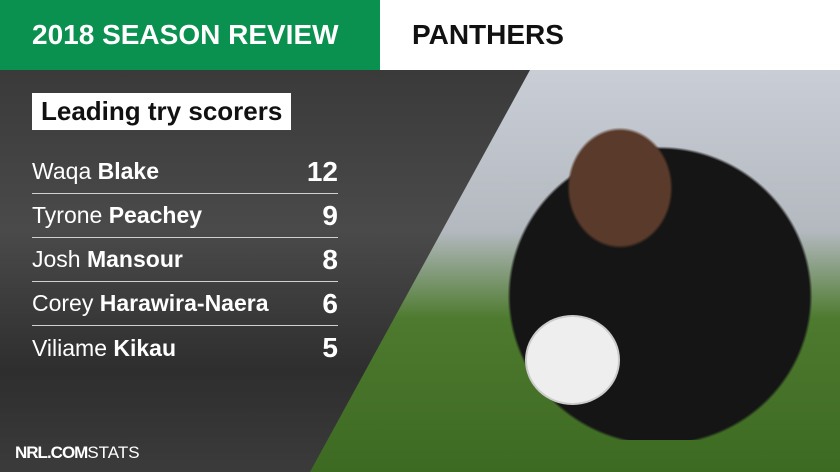 The image size is (840, 472). Describe the element at coordinates (104, 347) in the screenshot. I see `player-name: Viliame Kikau` at that location.